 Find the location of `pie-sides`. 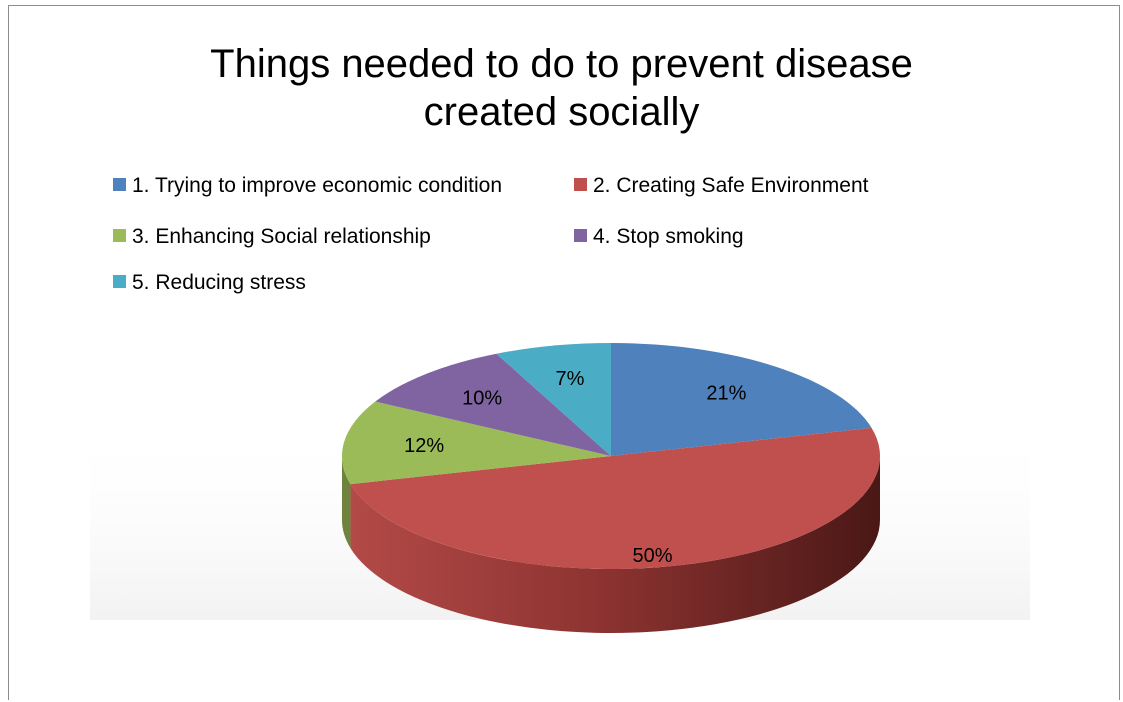

pie-sides is located at coordinates (611, 544).